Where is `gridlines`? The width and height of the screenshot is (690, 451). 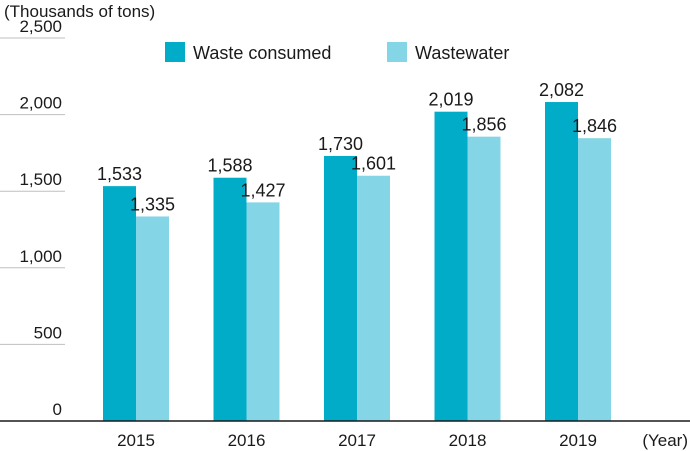
gridlines is located at coordinates (32, 191).